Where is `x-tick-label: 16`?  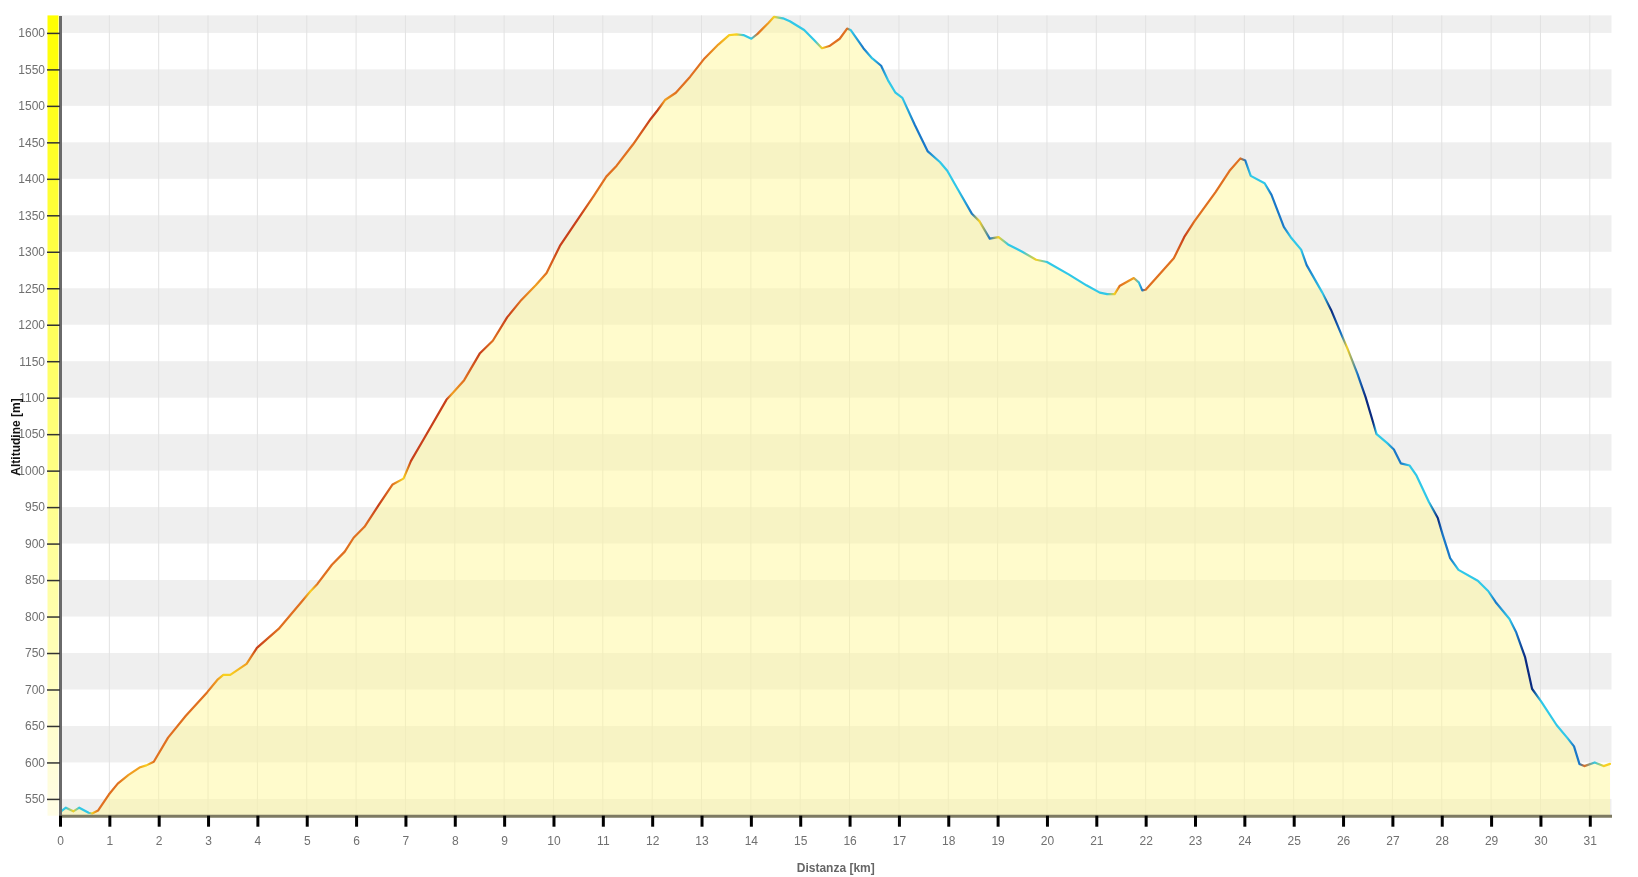 x-tick-label: 16 is located at coordinates (850, 841).